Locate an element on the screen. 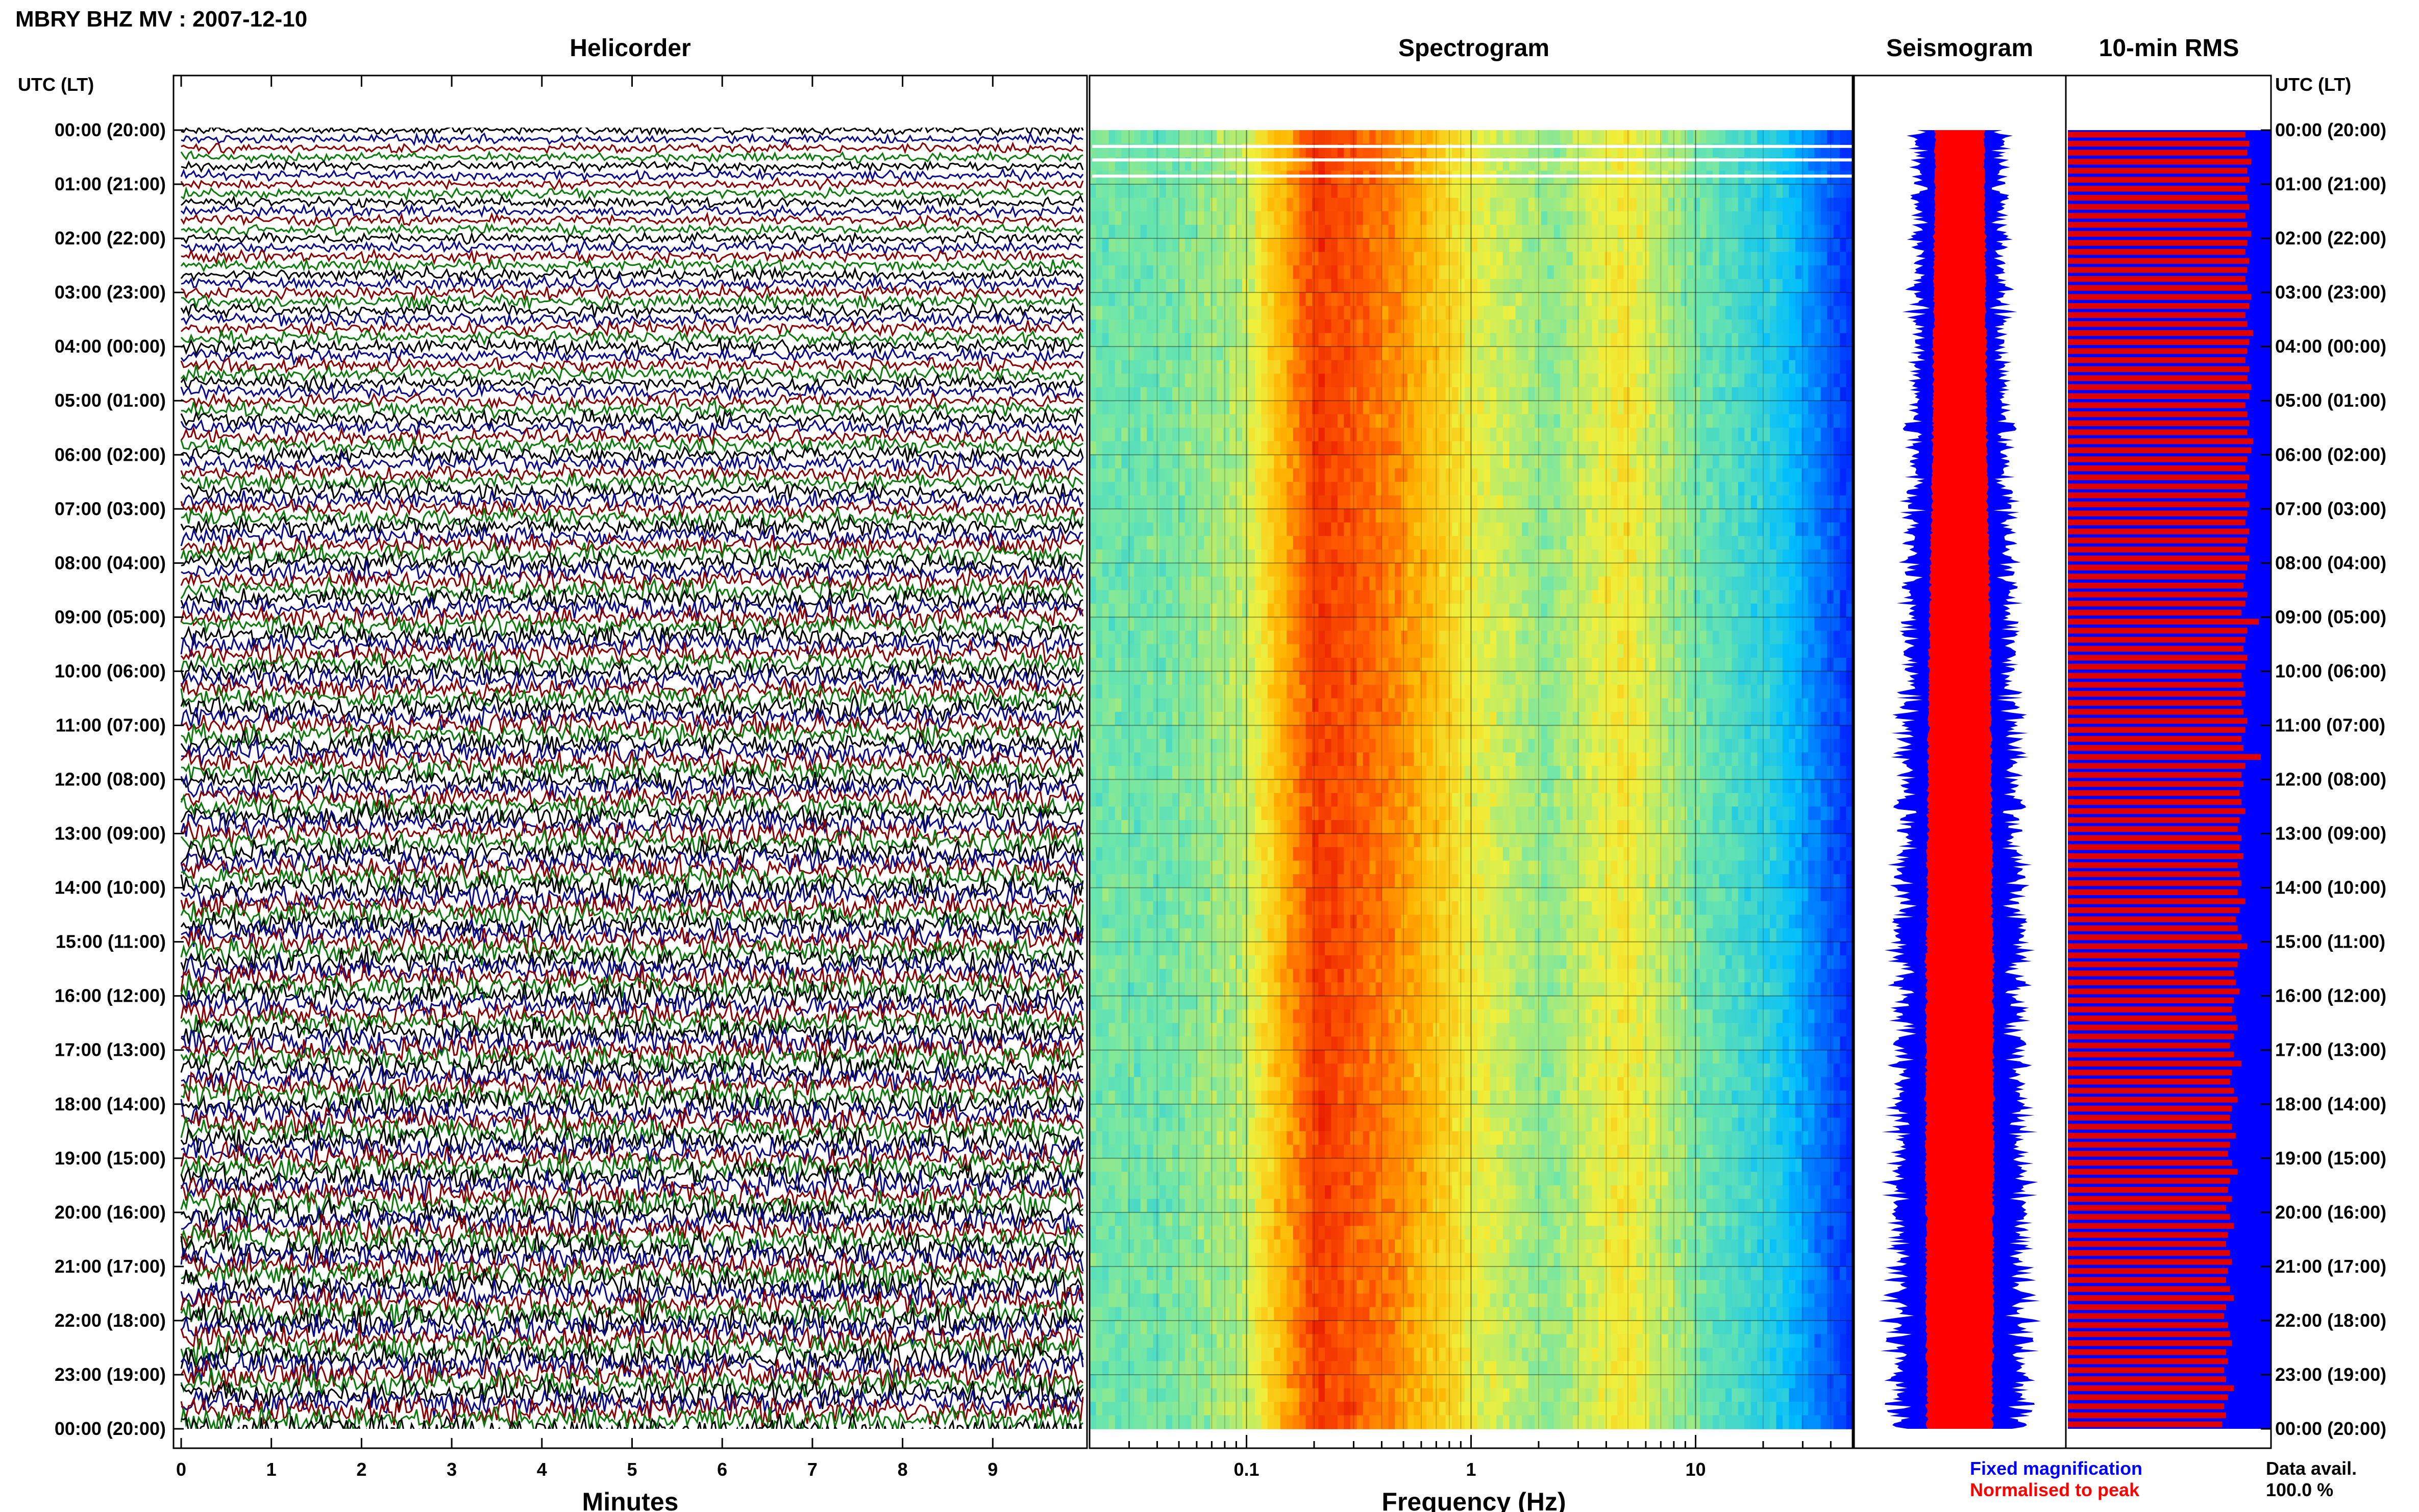 The width and height of the screenshot is (2419, 1512). helicorder-trace is located at coordinates (632, 455).